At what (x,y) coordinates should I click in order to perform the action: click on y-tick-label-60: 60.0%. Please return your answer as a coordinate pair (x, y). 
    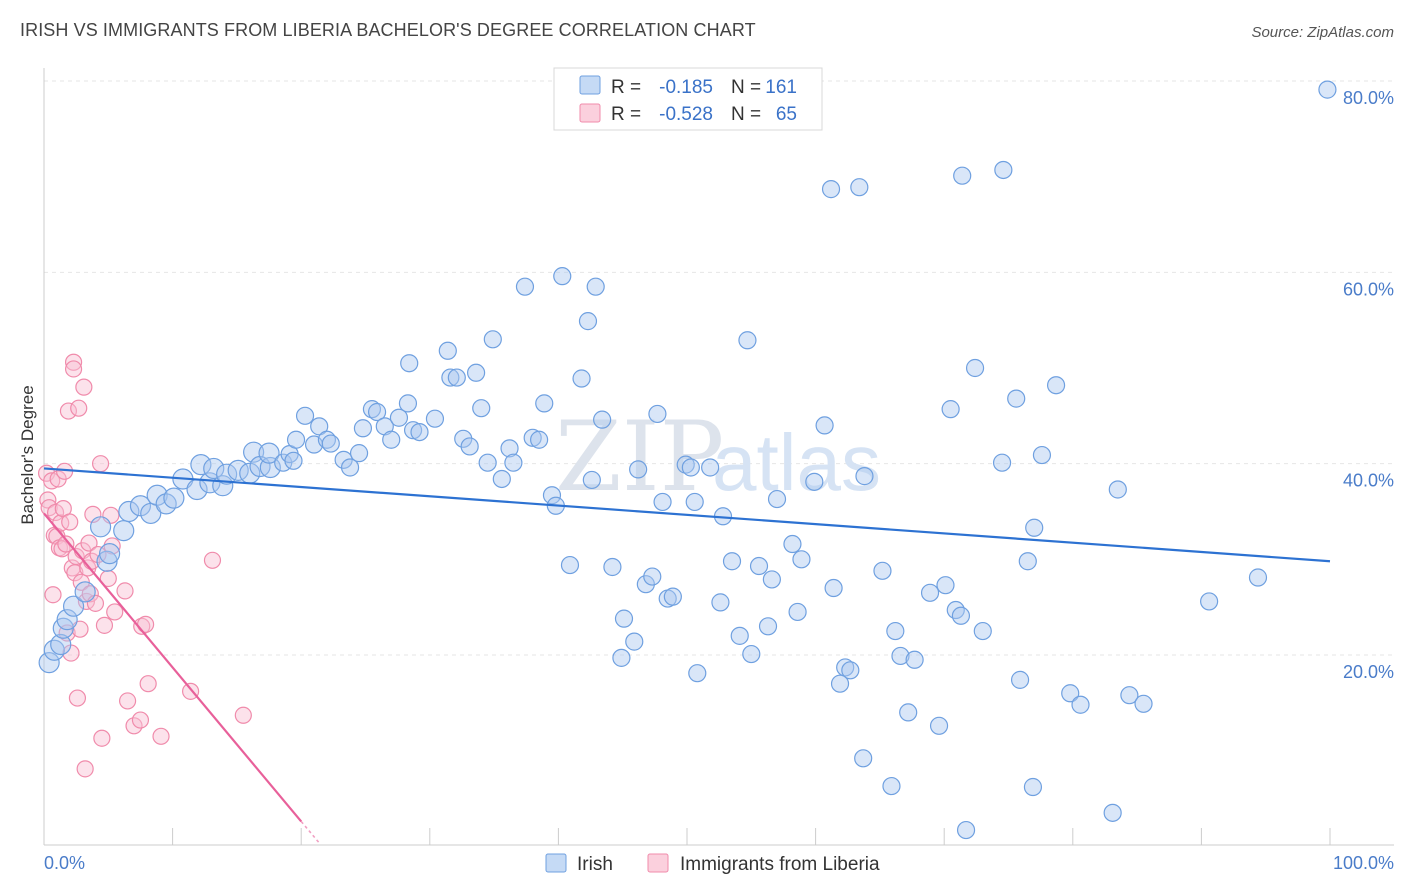
    Looking at the image, I should click on (1368, 289).